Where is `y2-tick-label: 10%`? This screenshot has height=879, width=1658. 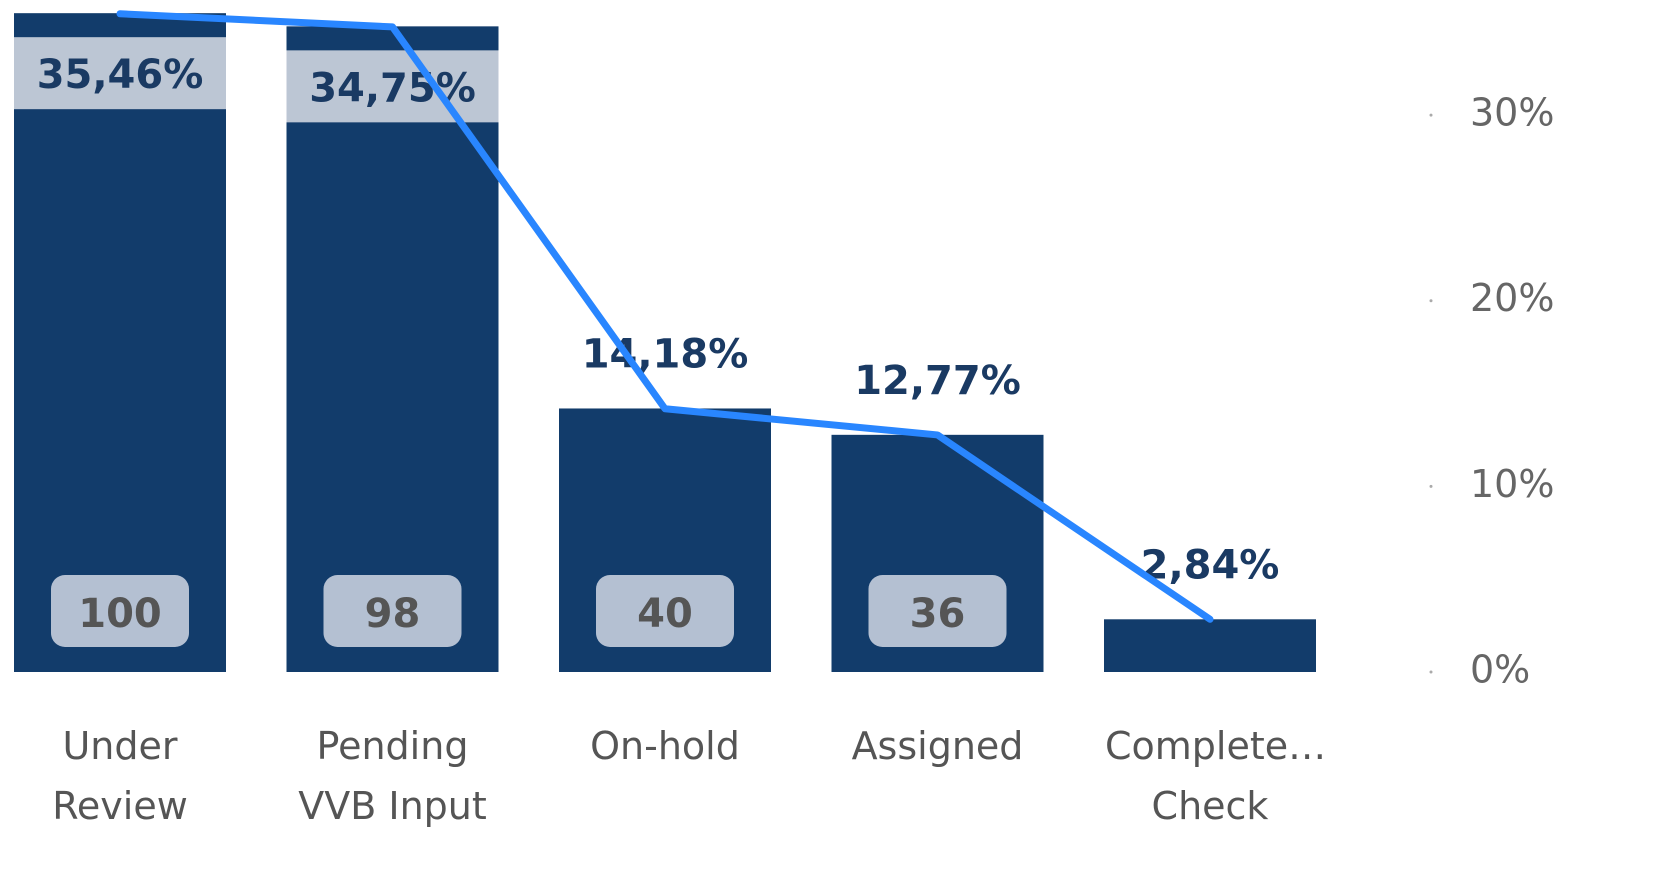 y2-tick-label: 10% is located at coordinates (1512, 484).